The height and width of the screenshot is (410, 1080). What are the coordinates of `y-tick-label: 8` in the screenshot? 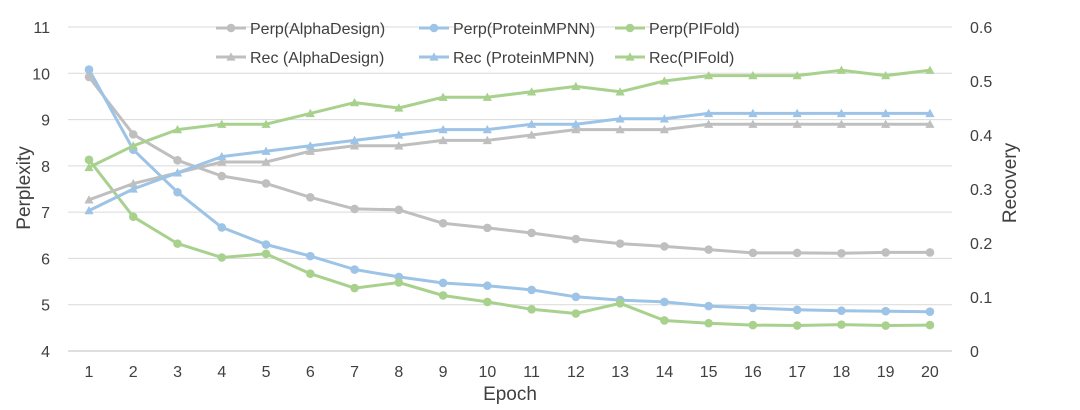 It's located at (45, 167).